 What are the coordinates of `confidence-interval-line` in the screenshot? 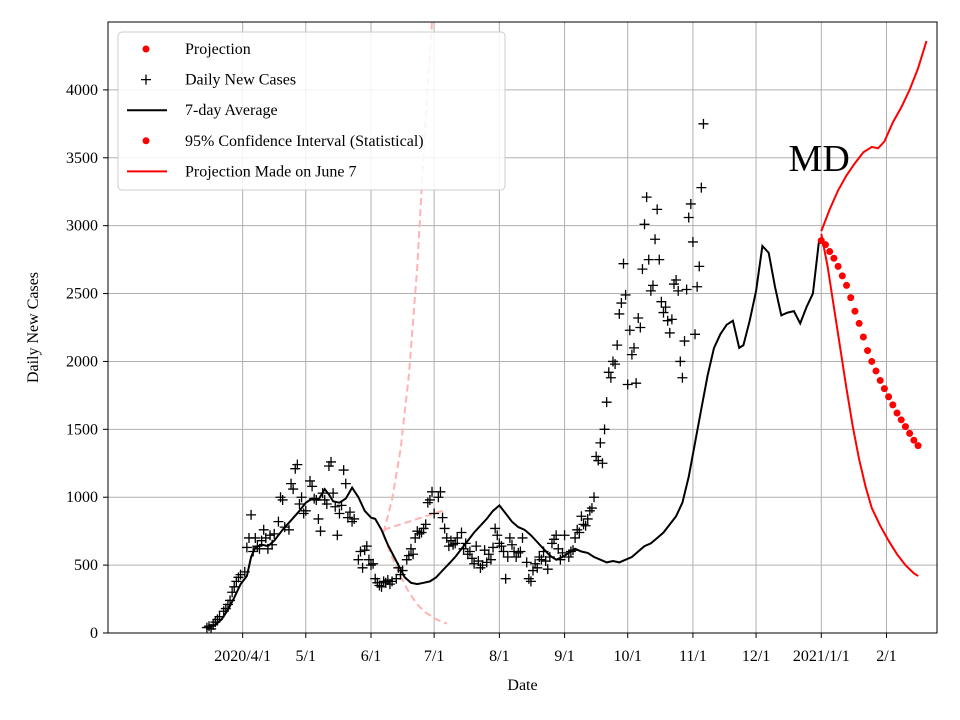 It's located at (869, 405).